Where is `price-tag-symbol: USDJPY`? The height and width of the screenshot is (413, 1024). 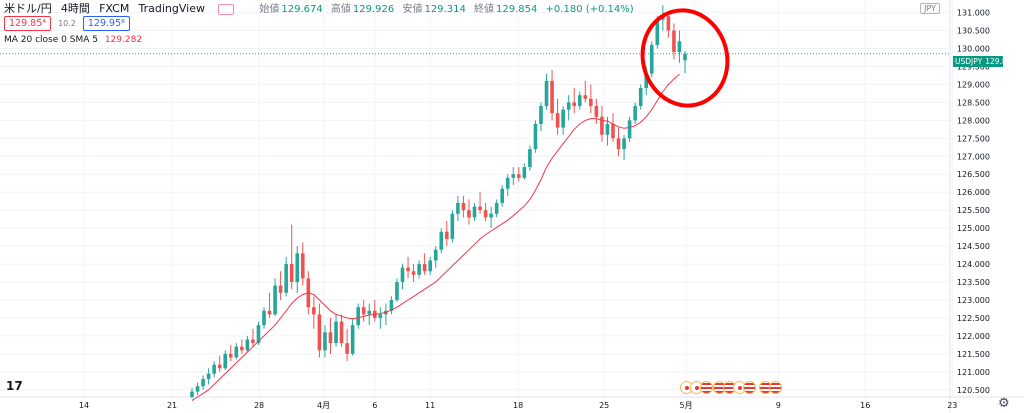
price-tag-symbol: USDJPY is located at coordinates (969, 61).